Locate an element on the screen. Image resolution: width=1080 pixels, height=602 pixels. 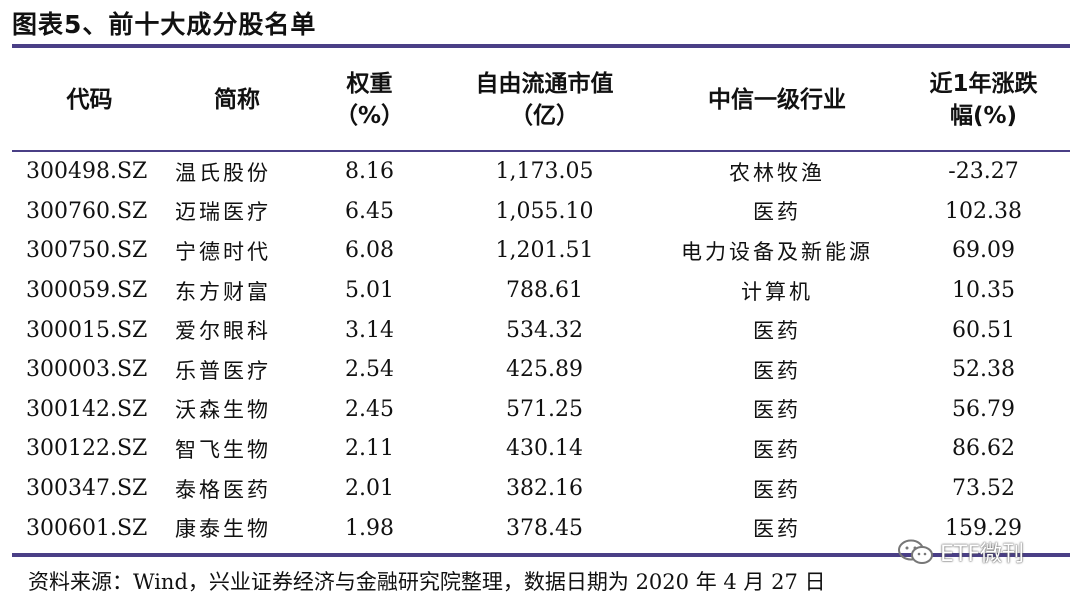
header-rule is located at coordinates (541, 151).